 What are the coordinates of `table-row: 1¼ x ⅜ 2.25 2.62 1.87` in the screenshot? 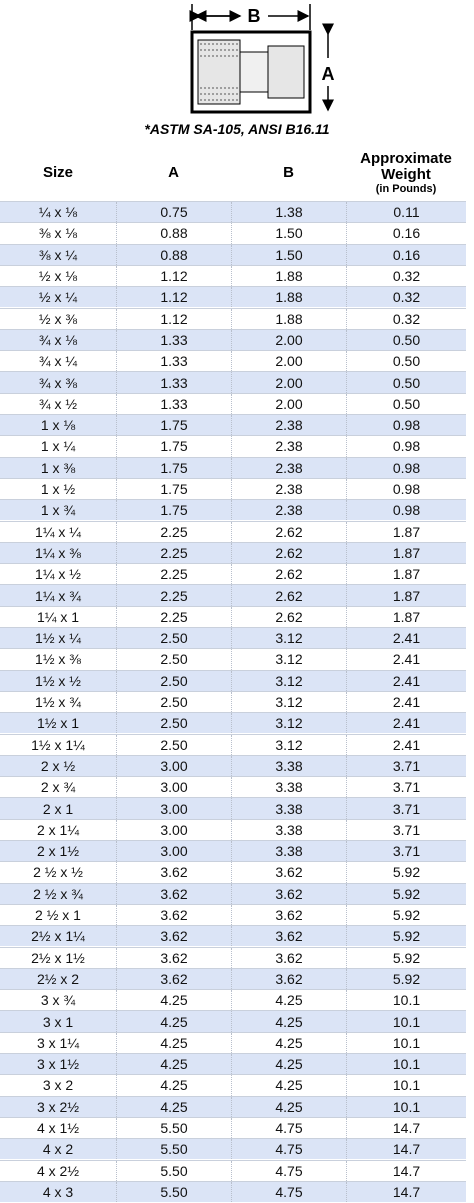 It's located at (233, 552).